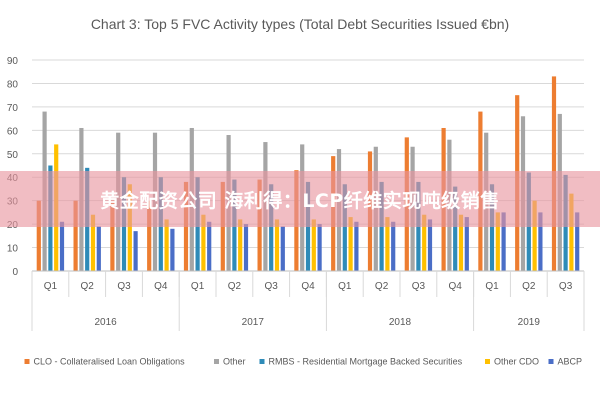  I want to click on y-tick-label: 70, so click(13, 108).